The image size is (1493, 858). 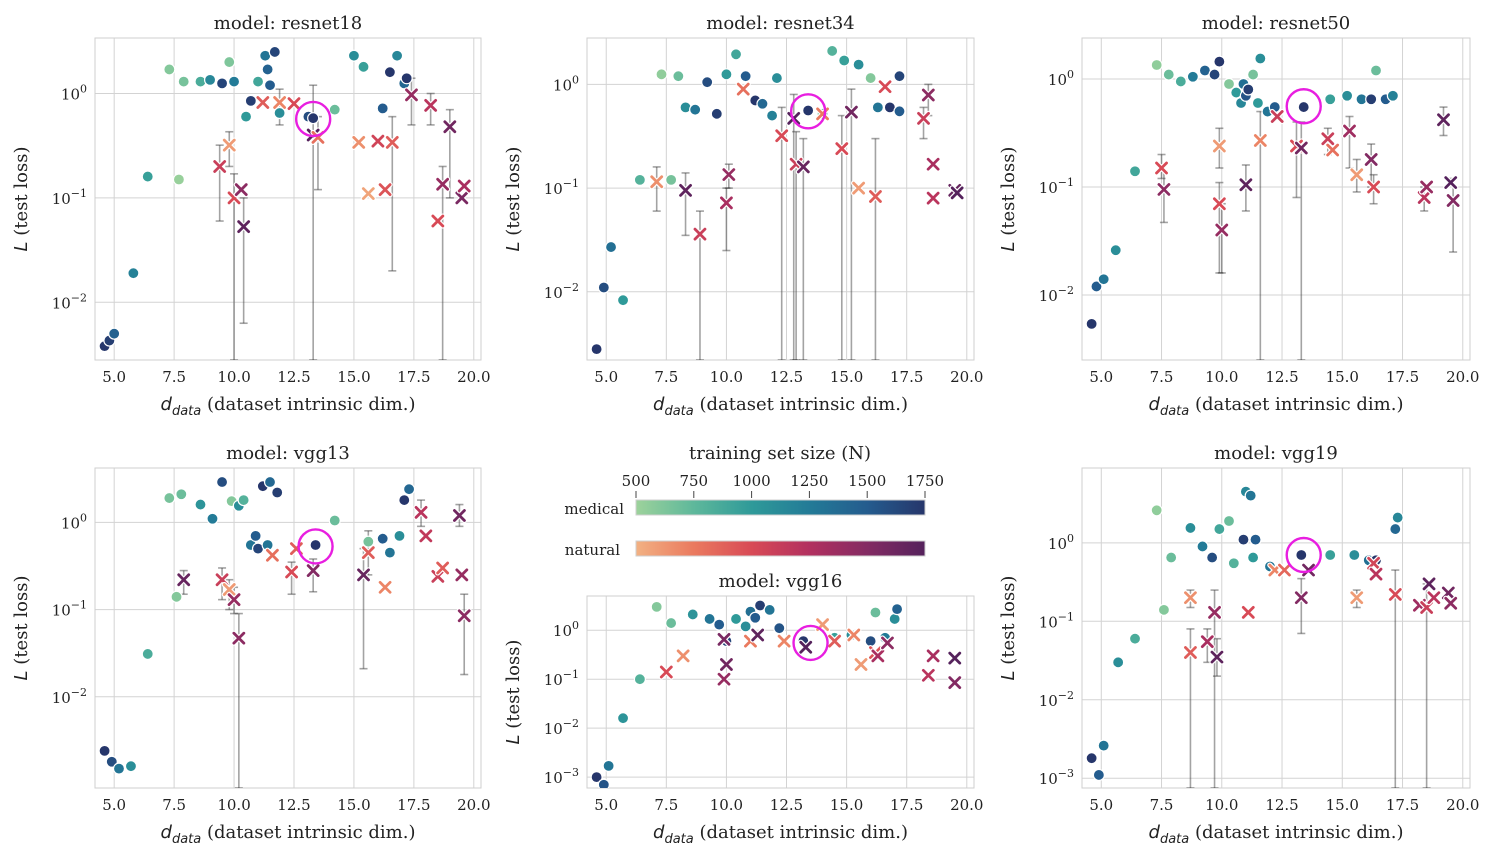 I want to click on x-tick-label: 15.0, so click(x=846, y=805).